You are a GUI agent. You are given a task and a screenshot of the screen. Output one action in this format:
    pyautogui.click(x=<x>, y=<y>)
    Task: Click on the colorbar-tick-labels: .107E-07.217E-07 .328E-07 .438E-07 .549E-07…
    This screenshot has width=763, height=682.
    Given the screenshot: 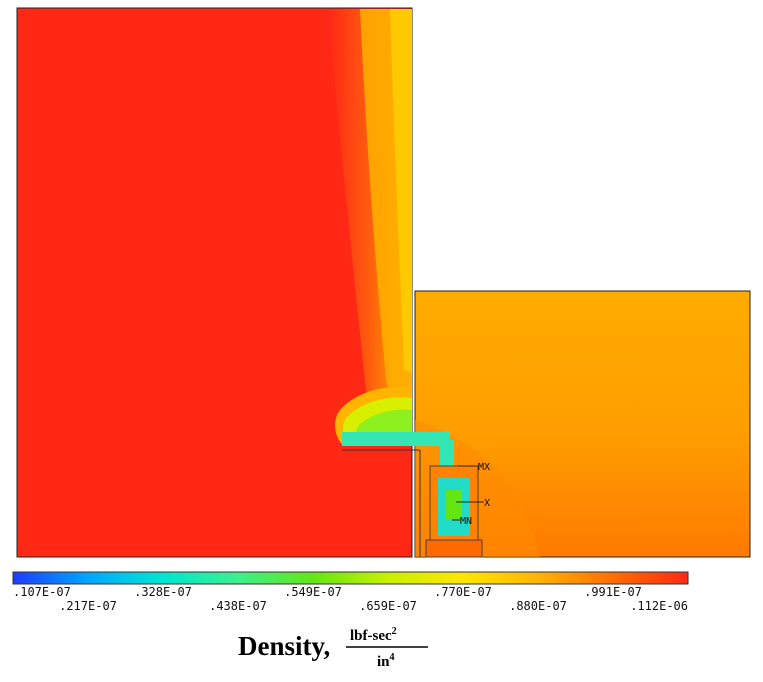 What is the action you would take?
    pyautogui.click(x=350, y=599)
    